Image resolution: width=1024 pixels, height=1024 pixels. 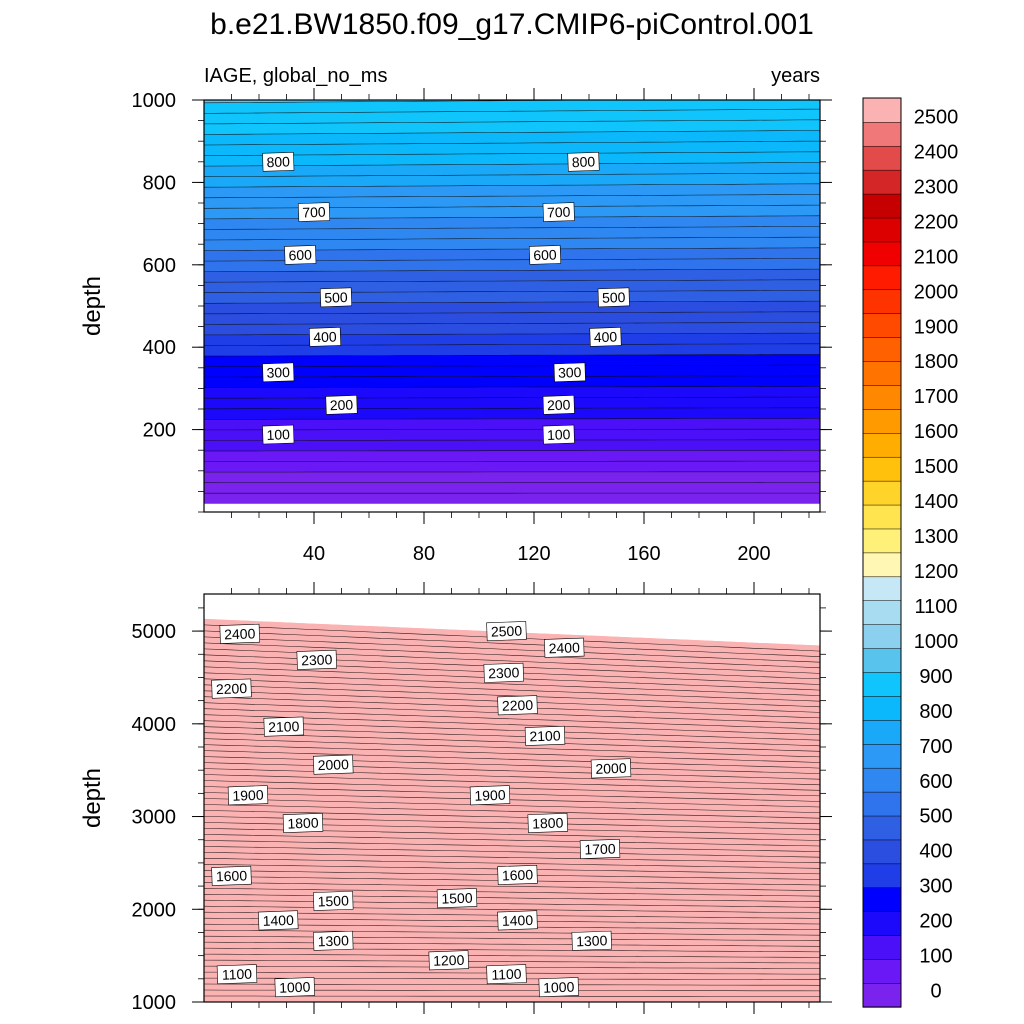 I want to click on y-tick-label: 200, so click(x=159, y=431).